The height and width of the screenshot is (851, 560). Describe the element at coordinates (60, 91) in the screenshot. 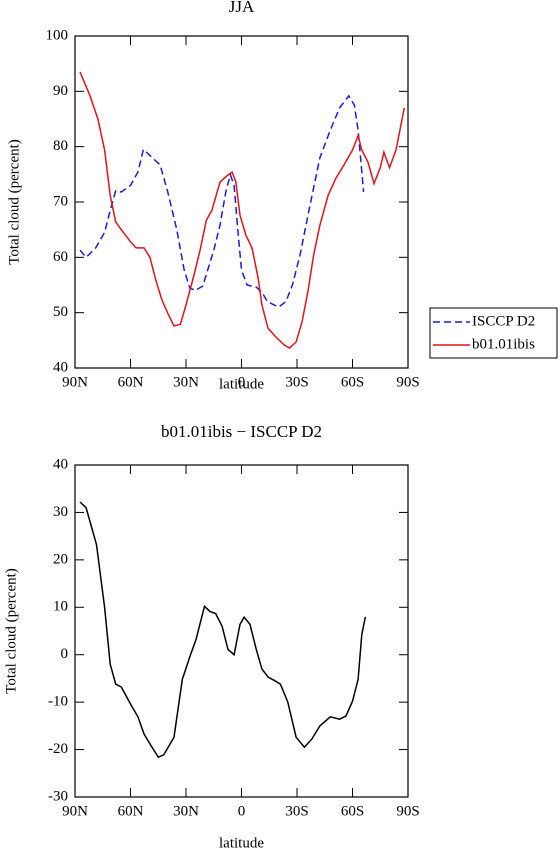

I see `y-tick-label: 90` at that location.